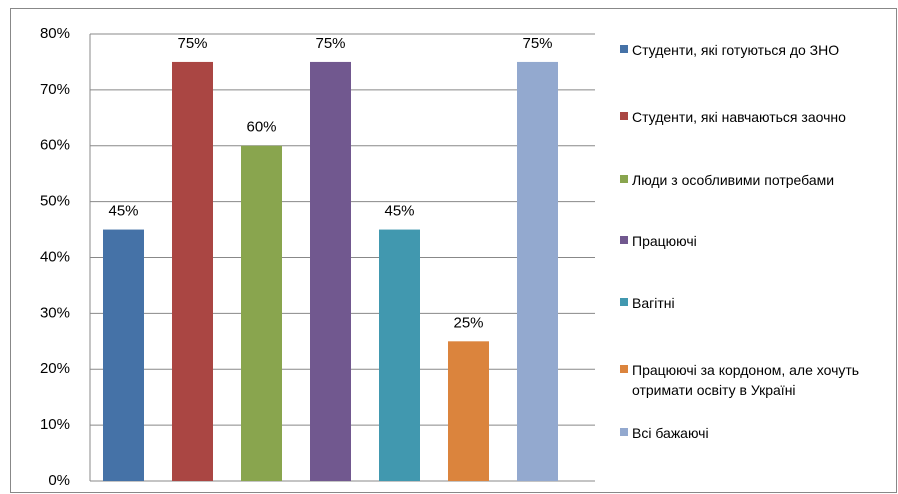 The height and width of the screenshot is (494, 898). I want to click on legend-label: Всі бажаючі, so click(670, 433).